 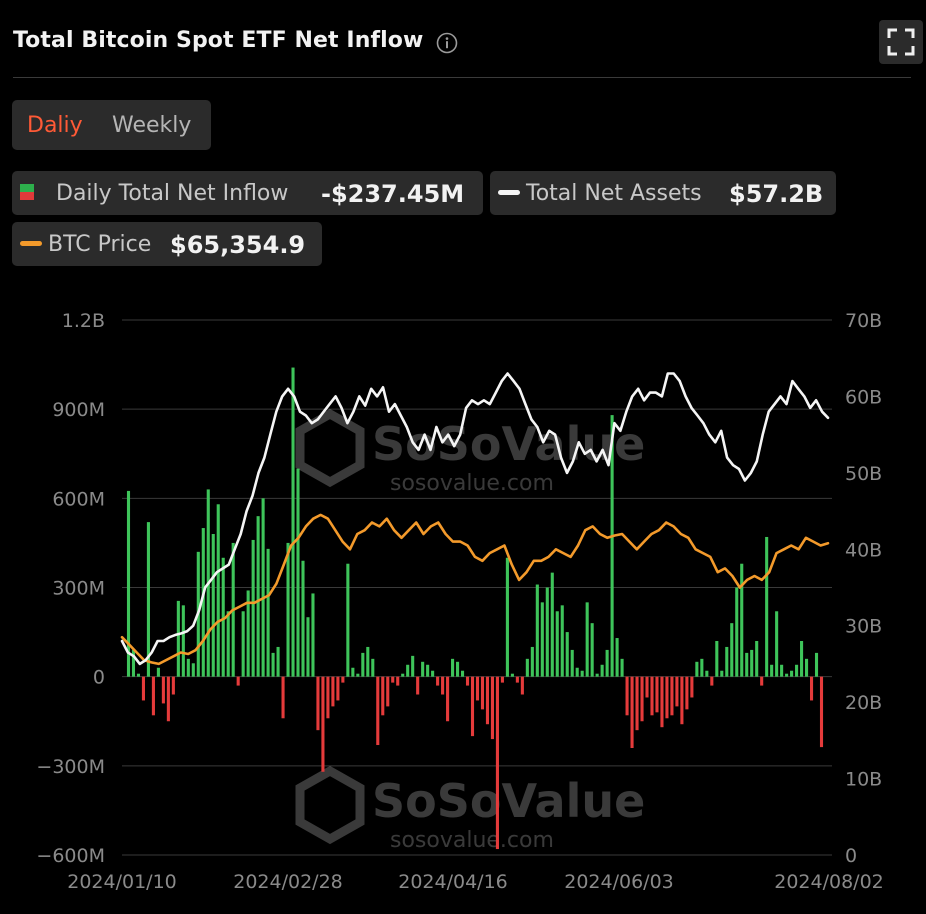 What do you see at coordinates (83, 321) in the screenshot?
I see `y-left-tick-label: 1.2B` at bounding box center [83, 321].